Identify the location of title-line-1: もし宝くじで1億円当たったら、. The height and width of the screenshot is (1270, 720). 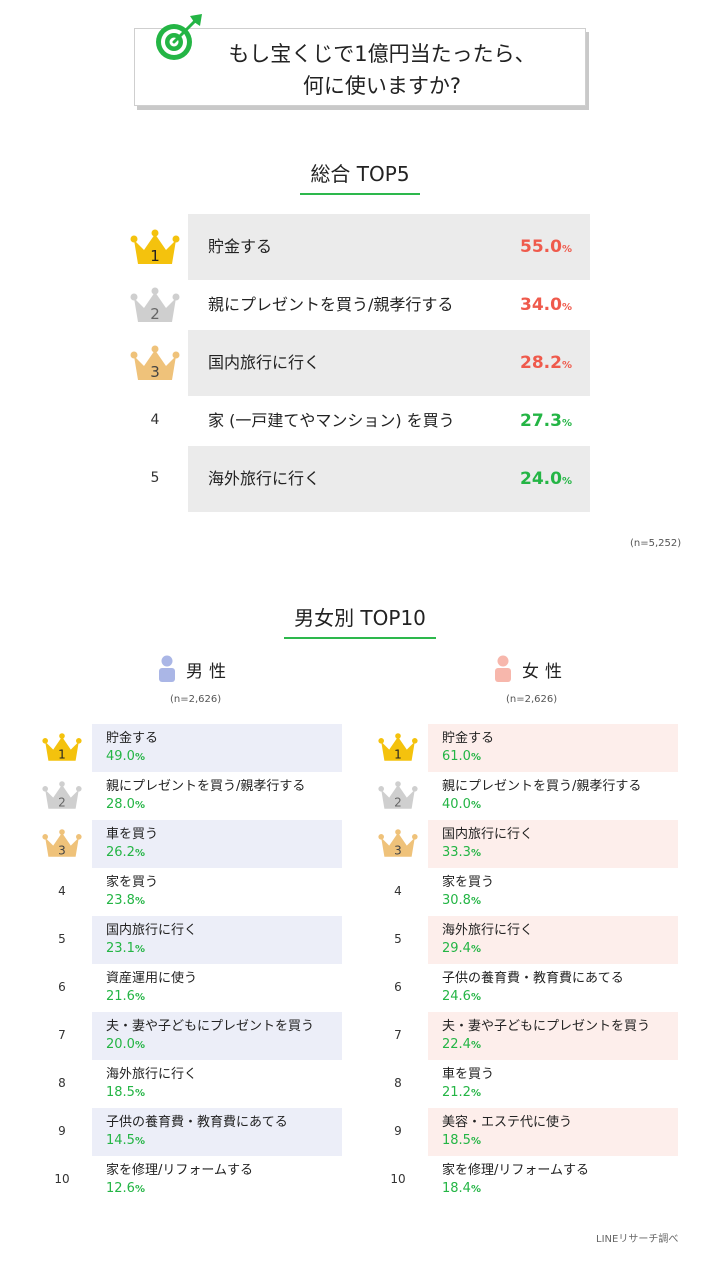
(382, 54).